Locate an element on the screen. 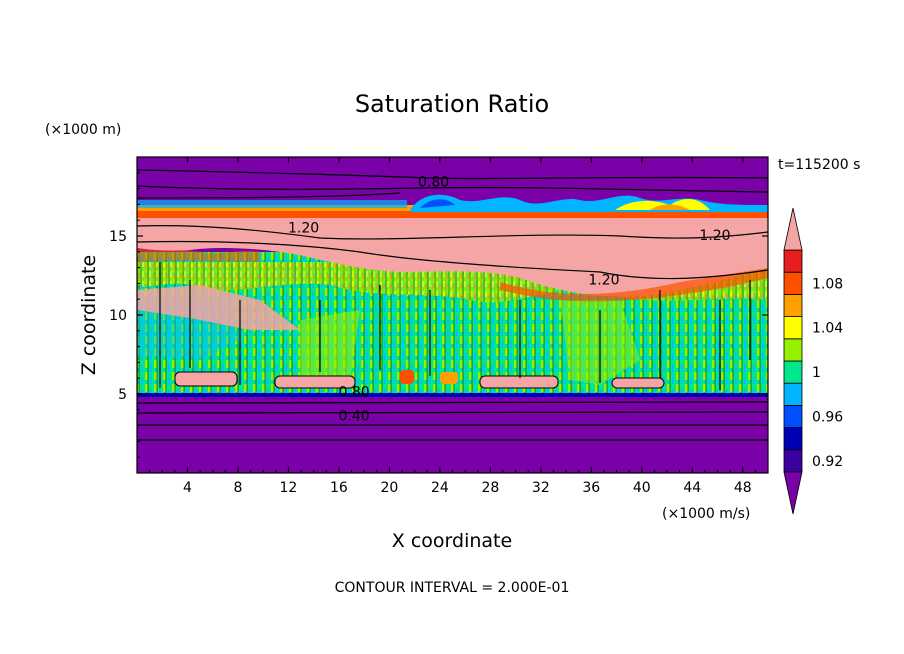 The width and height of the screenshot is (904, 654). x-tick-label: 4 is located at coordinates (187, 488).